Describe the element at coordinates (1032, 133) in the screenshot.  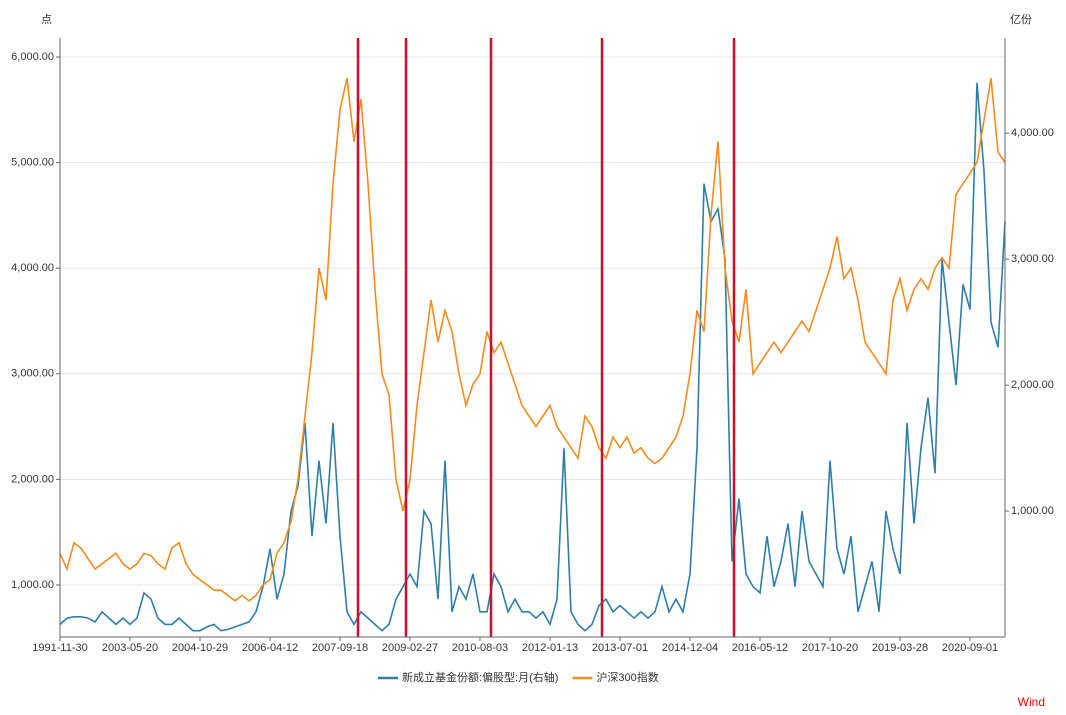
I see `y2-tick-label: 4,000.00` at that location.